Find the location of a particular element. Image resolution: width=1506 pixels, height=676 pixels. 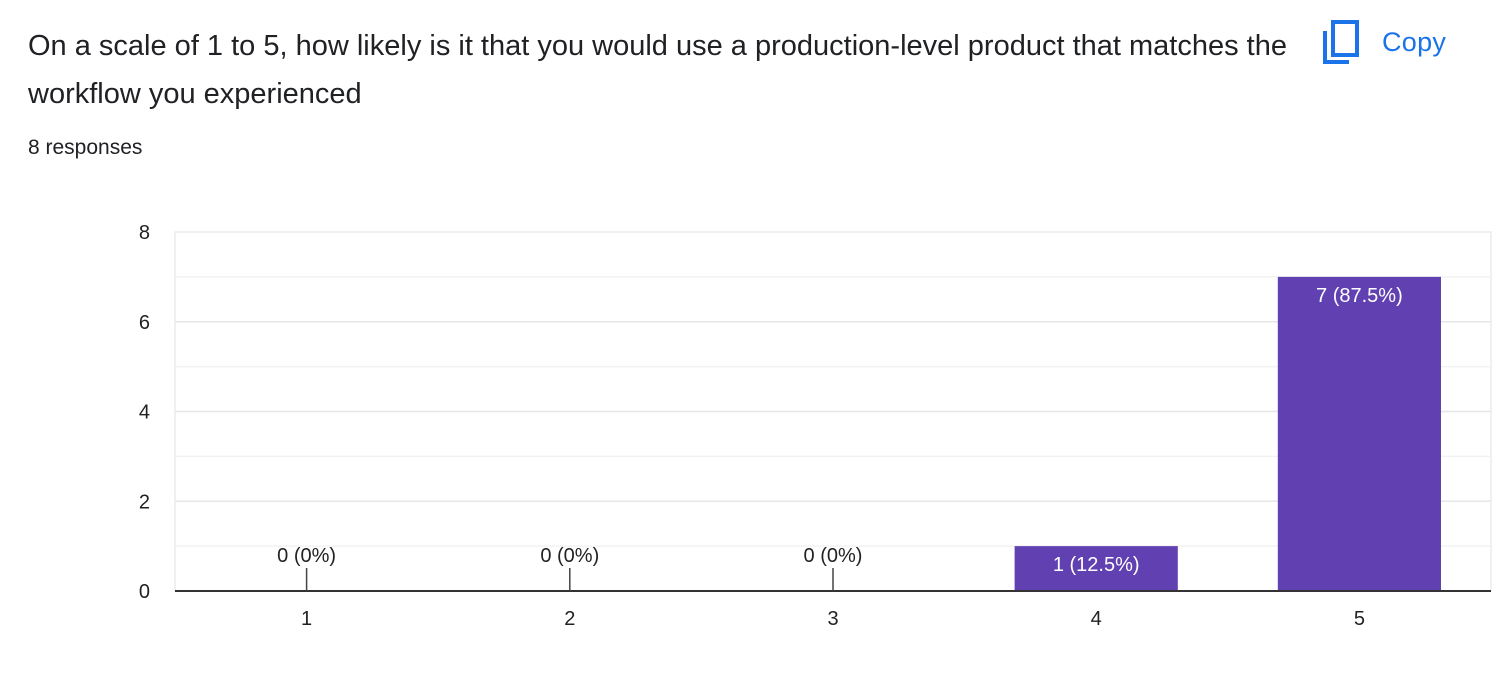

y-axis-ticks: 0 2 4 6 8 is located at coordinates (144, 412).